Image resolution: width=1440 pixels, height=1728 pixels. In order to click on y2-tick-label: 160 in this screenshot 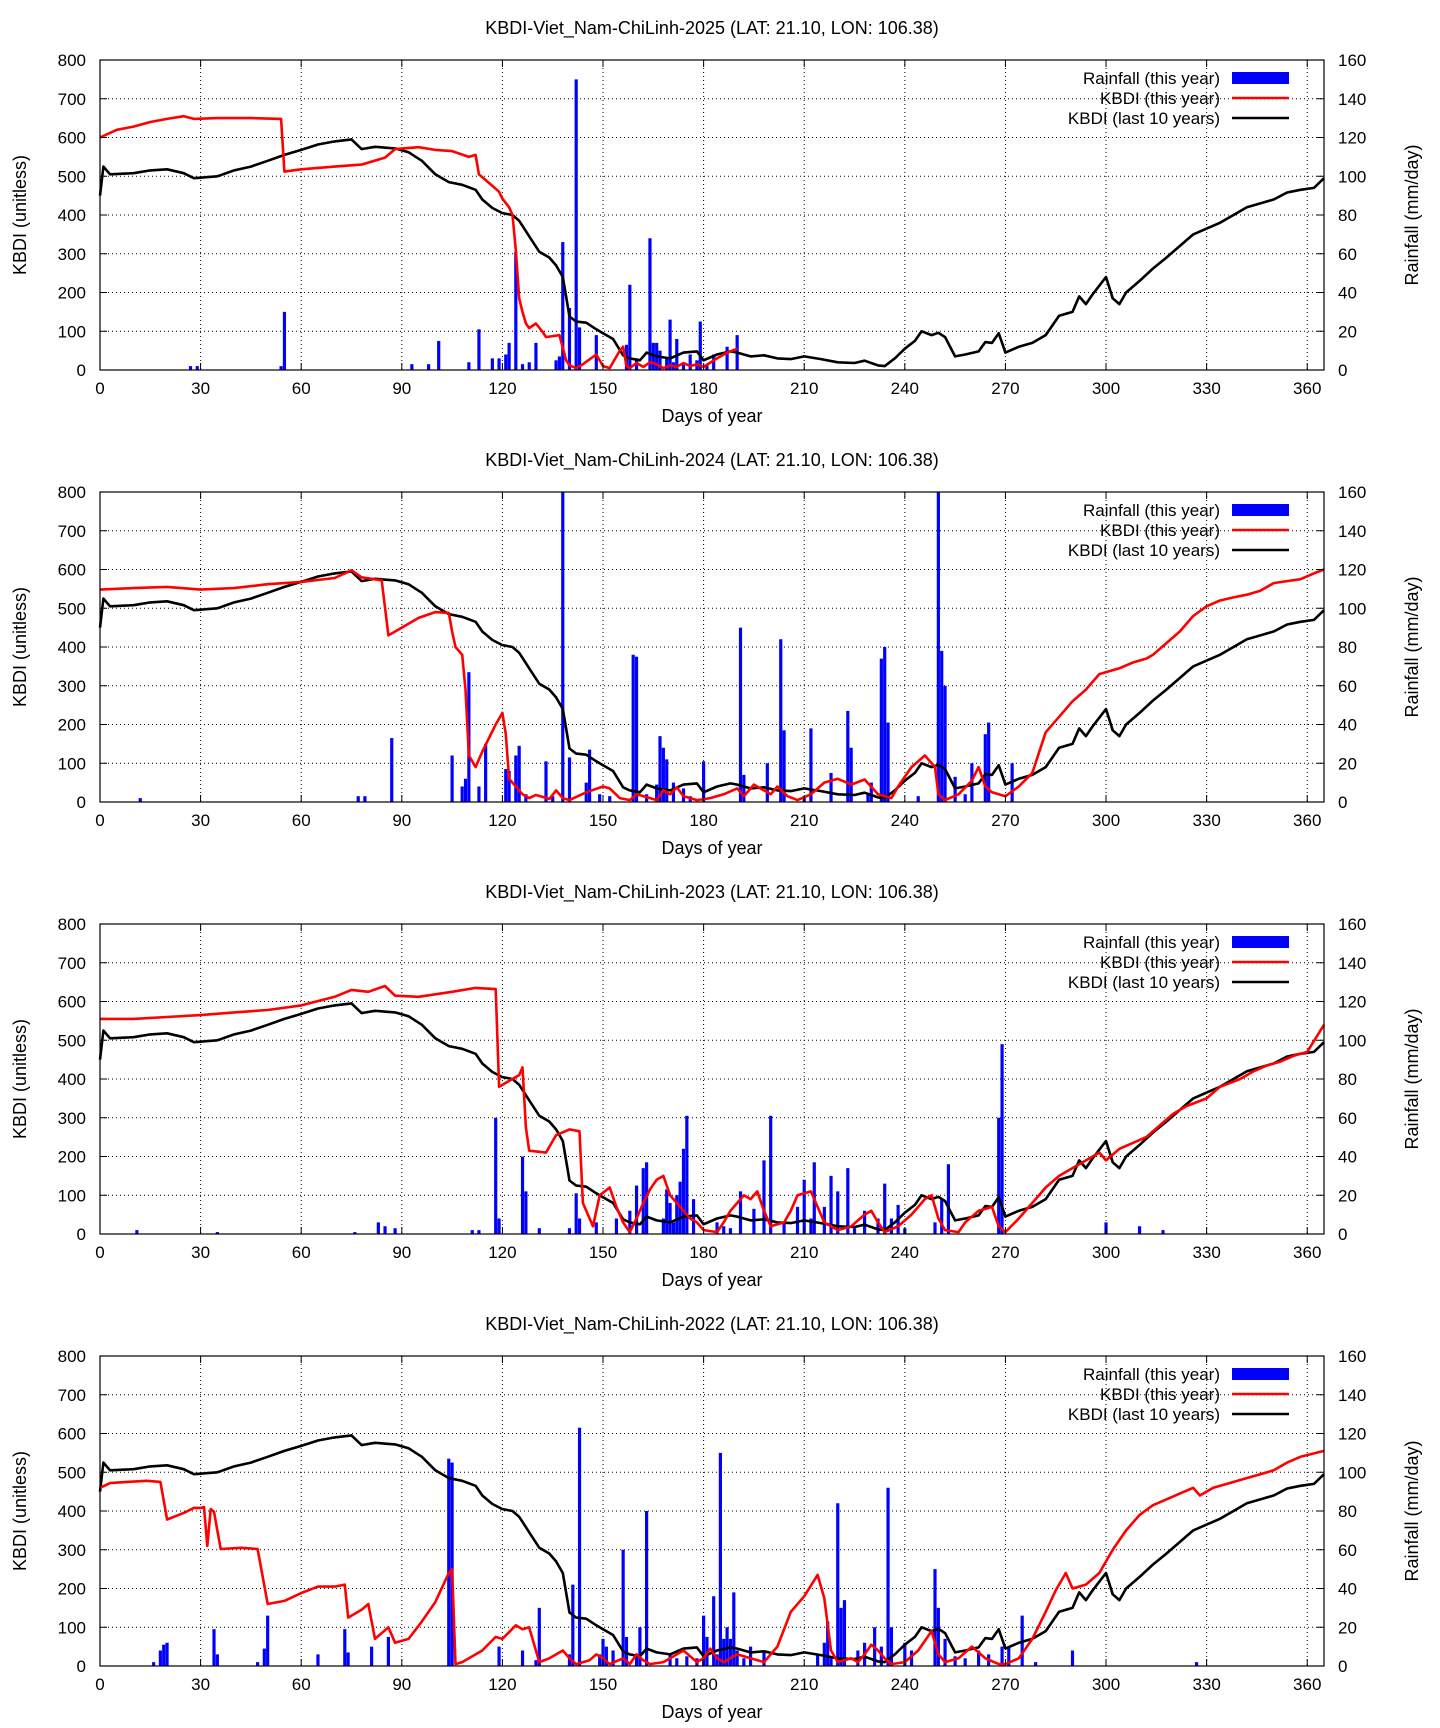, I will do `click(1352, 924)`.